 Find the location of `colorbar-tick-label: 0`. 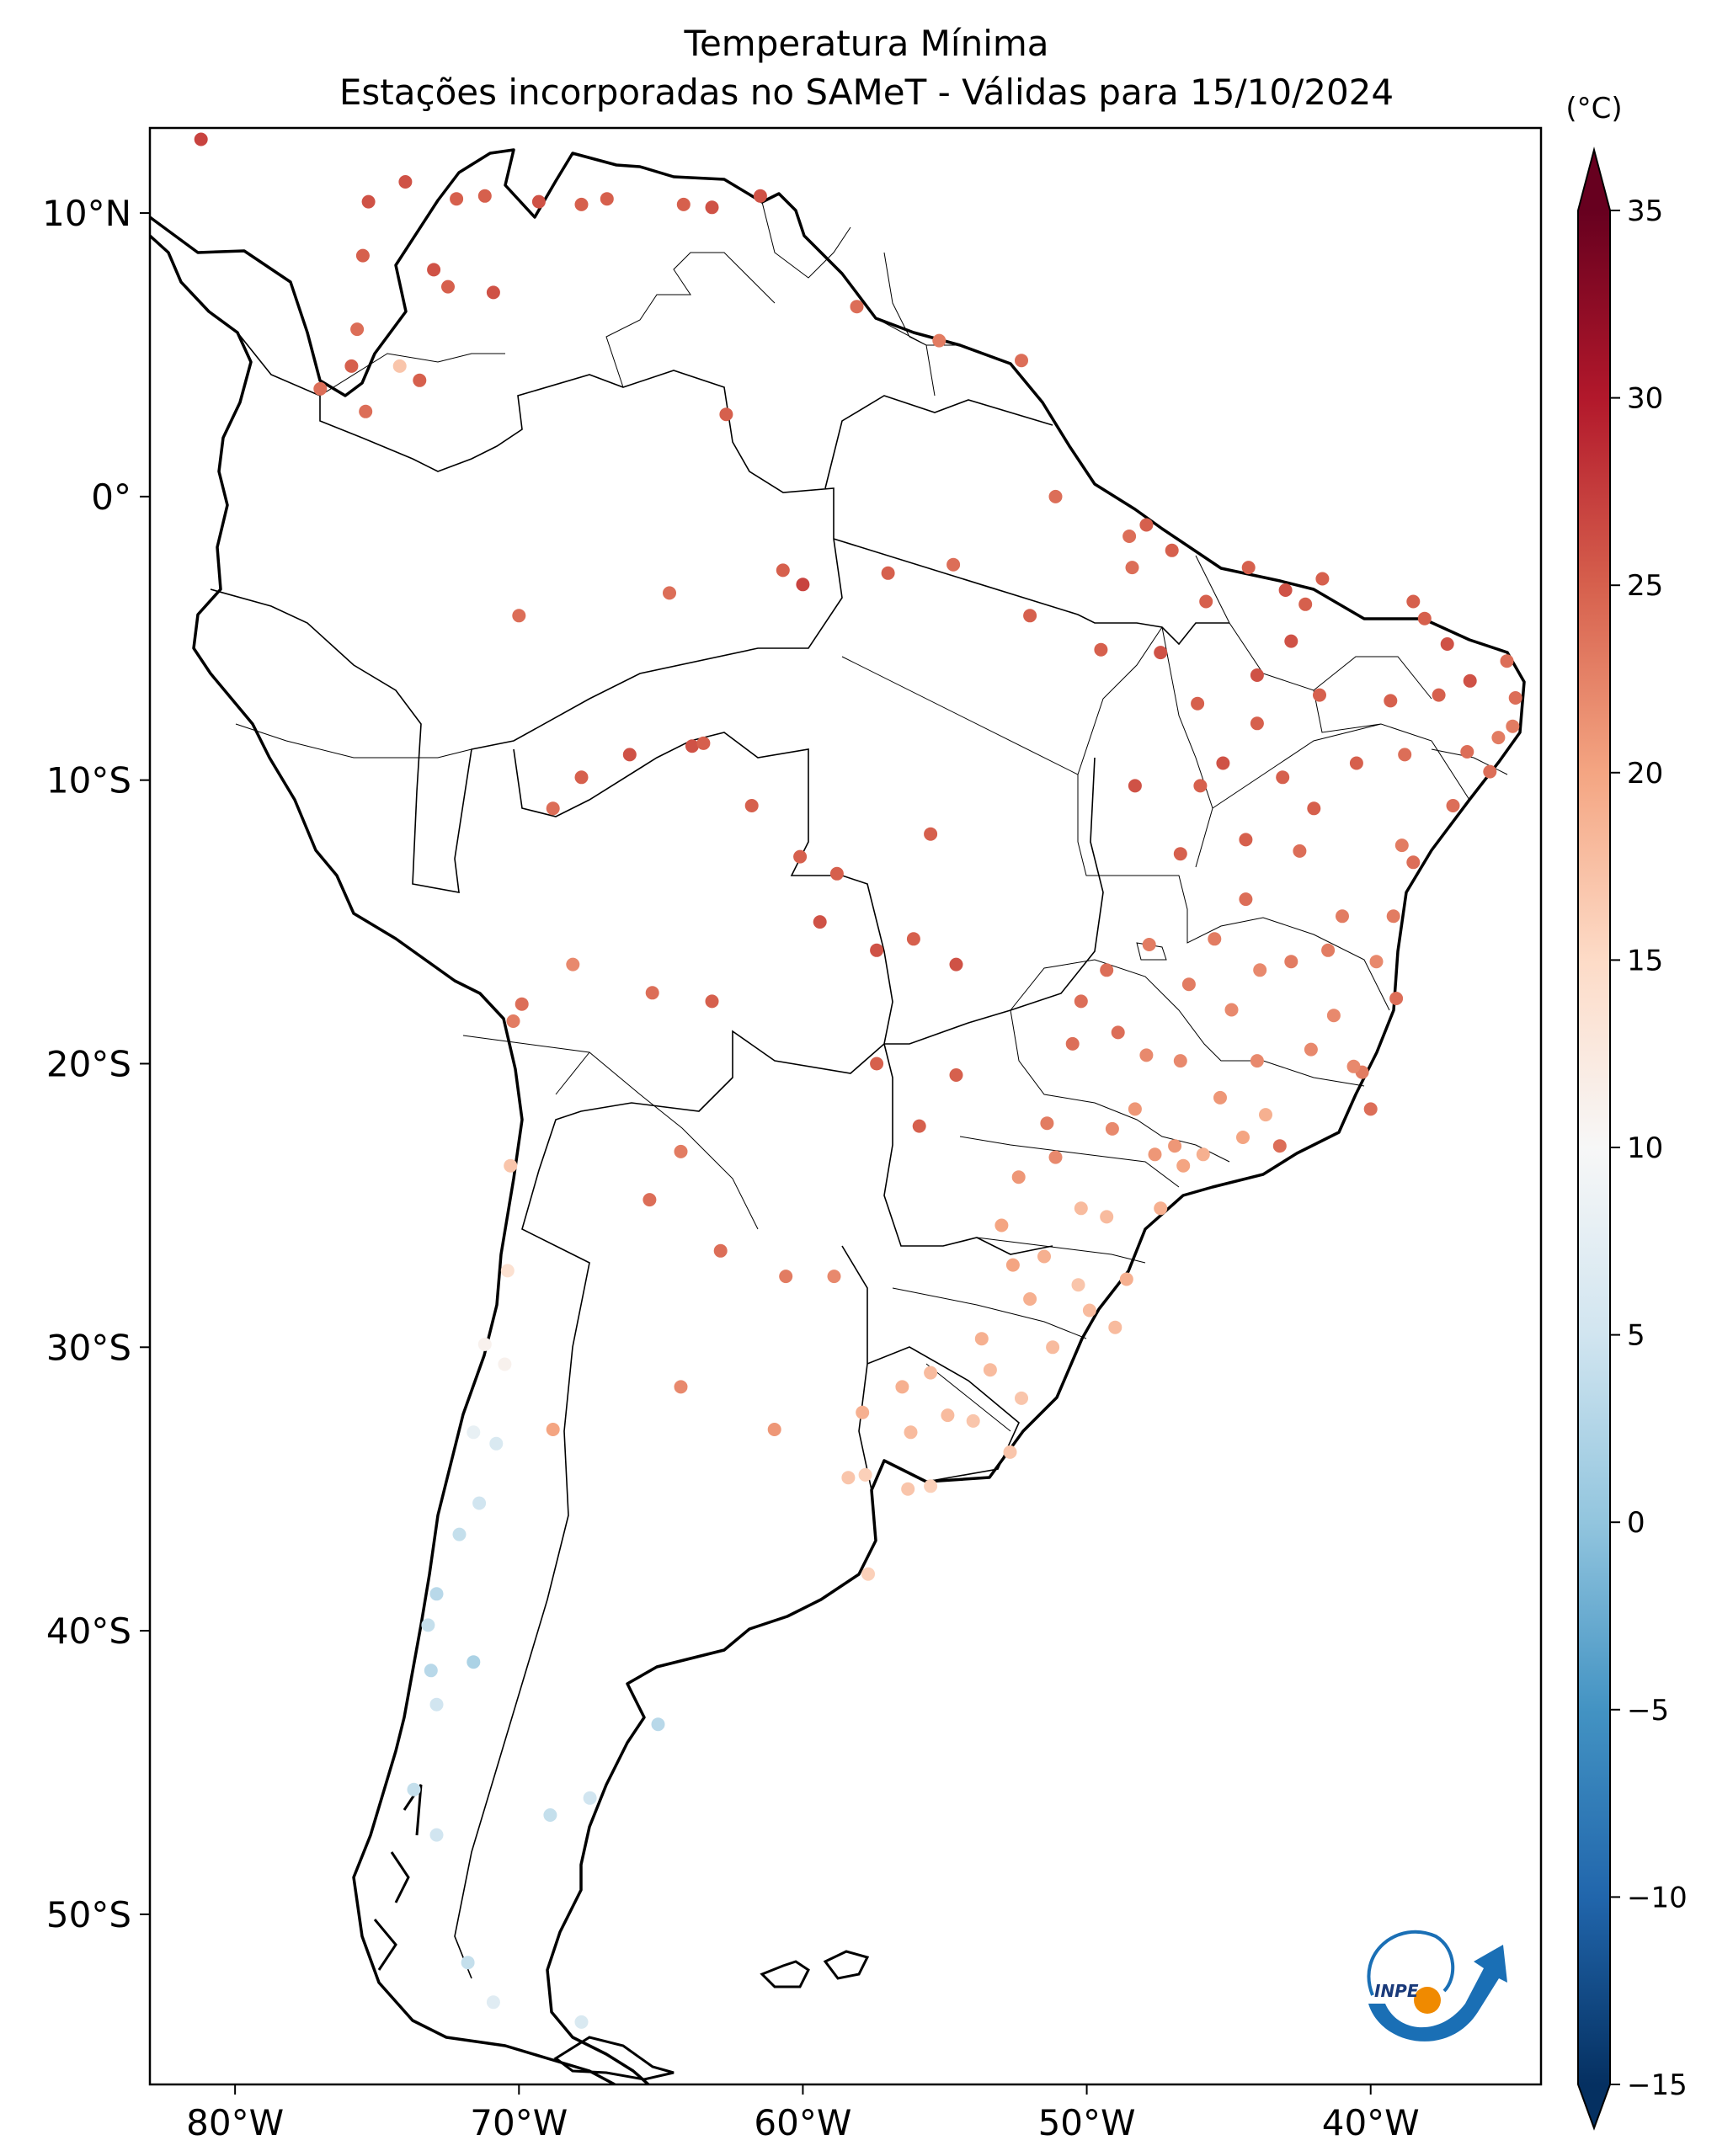

colorbar-tick-label: 0 is located at coordinates (1636, 1523).